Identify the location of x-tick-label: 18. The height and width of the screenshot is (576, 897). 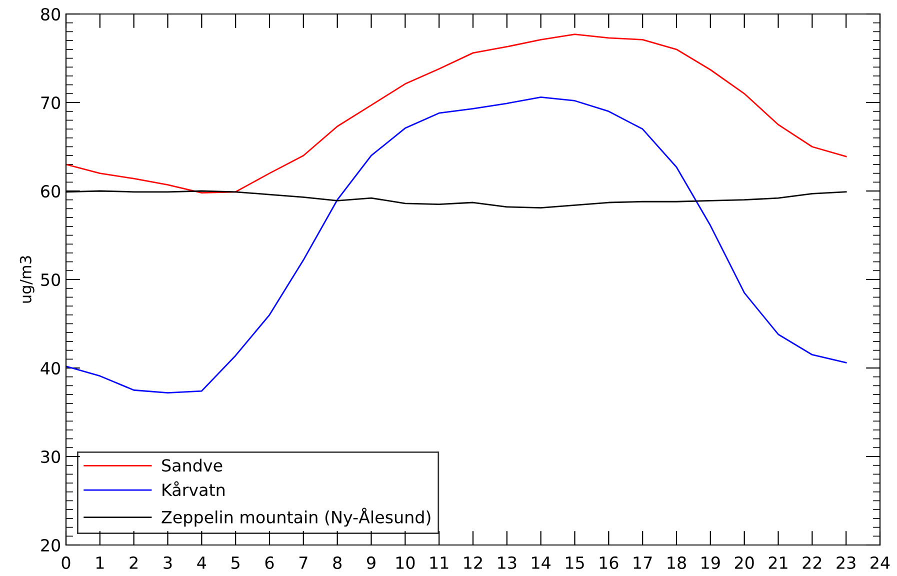
(677, 563).